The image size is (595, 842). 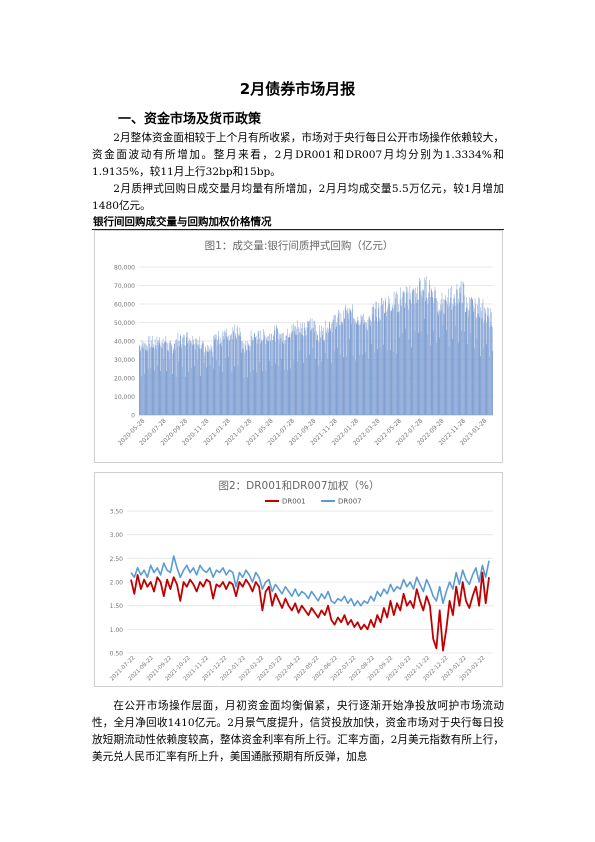 I want to click on y-tick-label: 3.00, so click(x=117, y=535).